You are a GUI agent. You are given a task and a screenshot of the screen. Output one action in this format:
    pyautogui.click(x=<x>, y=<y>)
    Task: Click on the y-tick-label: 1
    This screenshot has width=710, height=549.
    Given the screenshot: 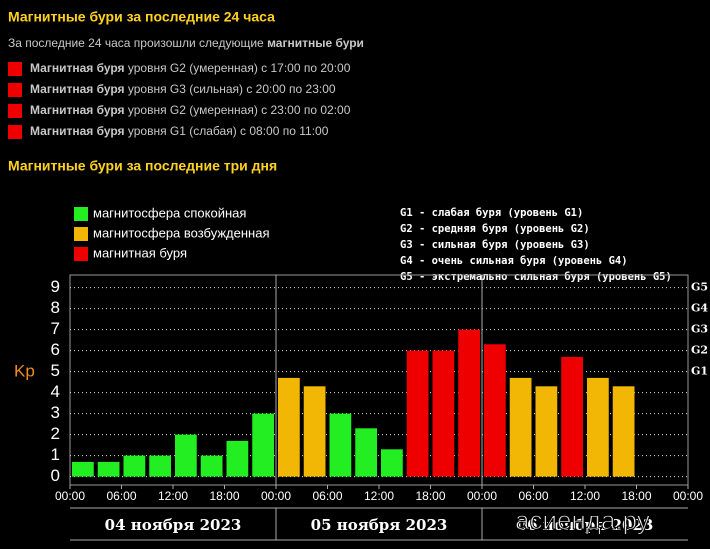 What is the action you would take?
    pyautogui.click(x=55, y=454)
    